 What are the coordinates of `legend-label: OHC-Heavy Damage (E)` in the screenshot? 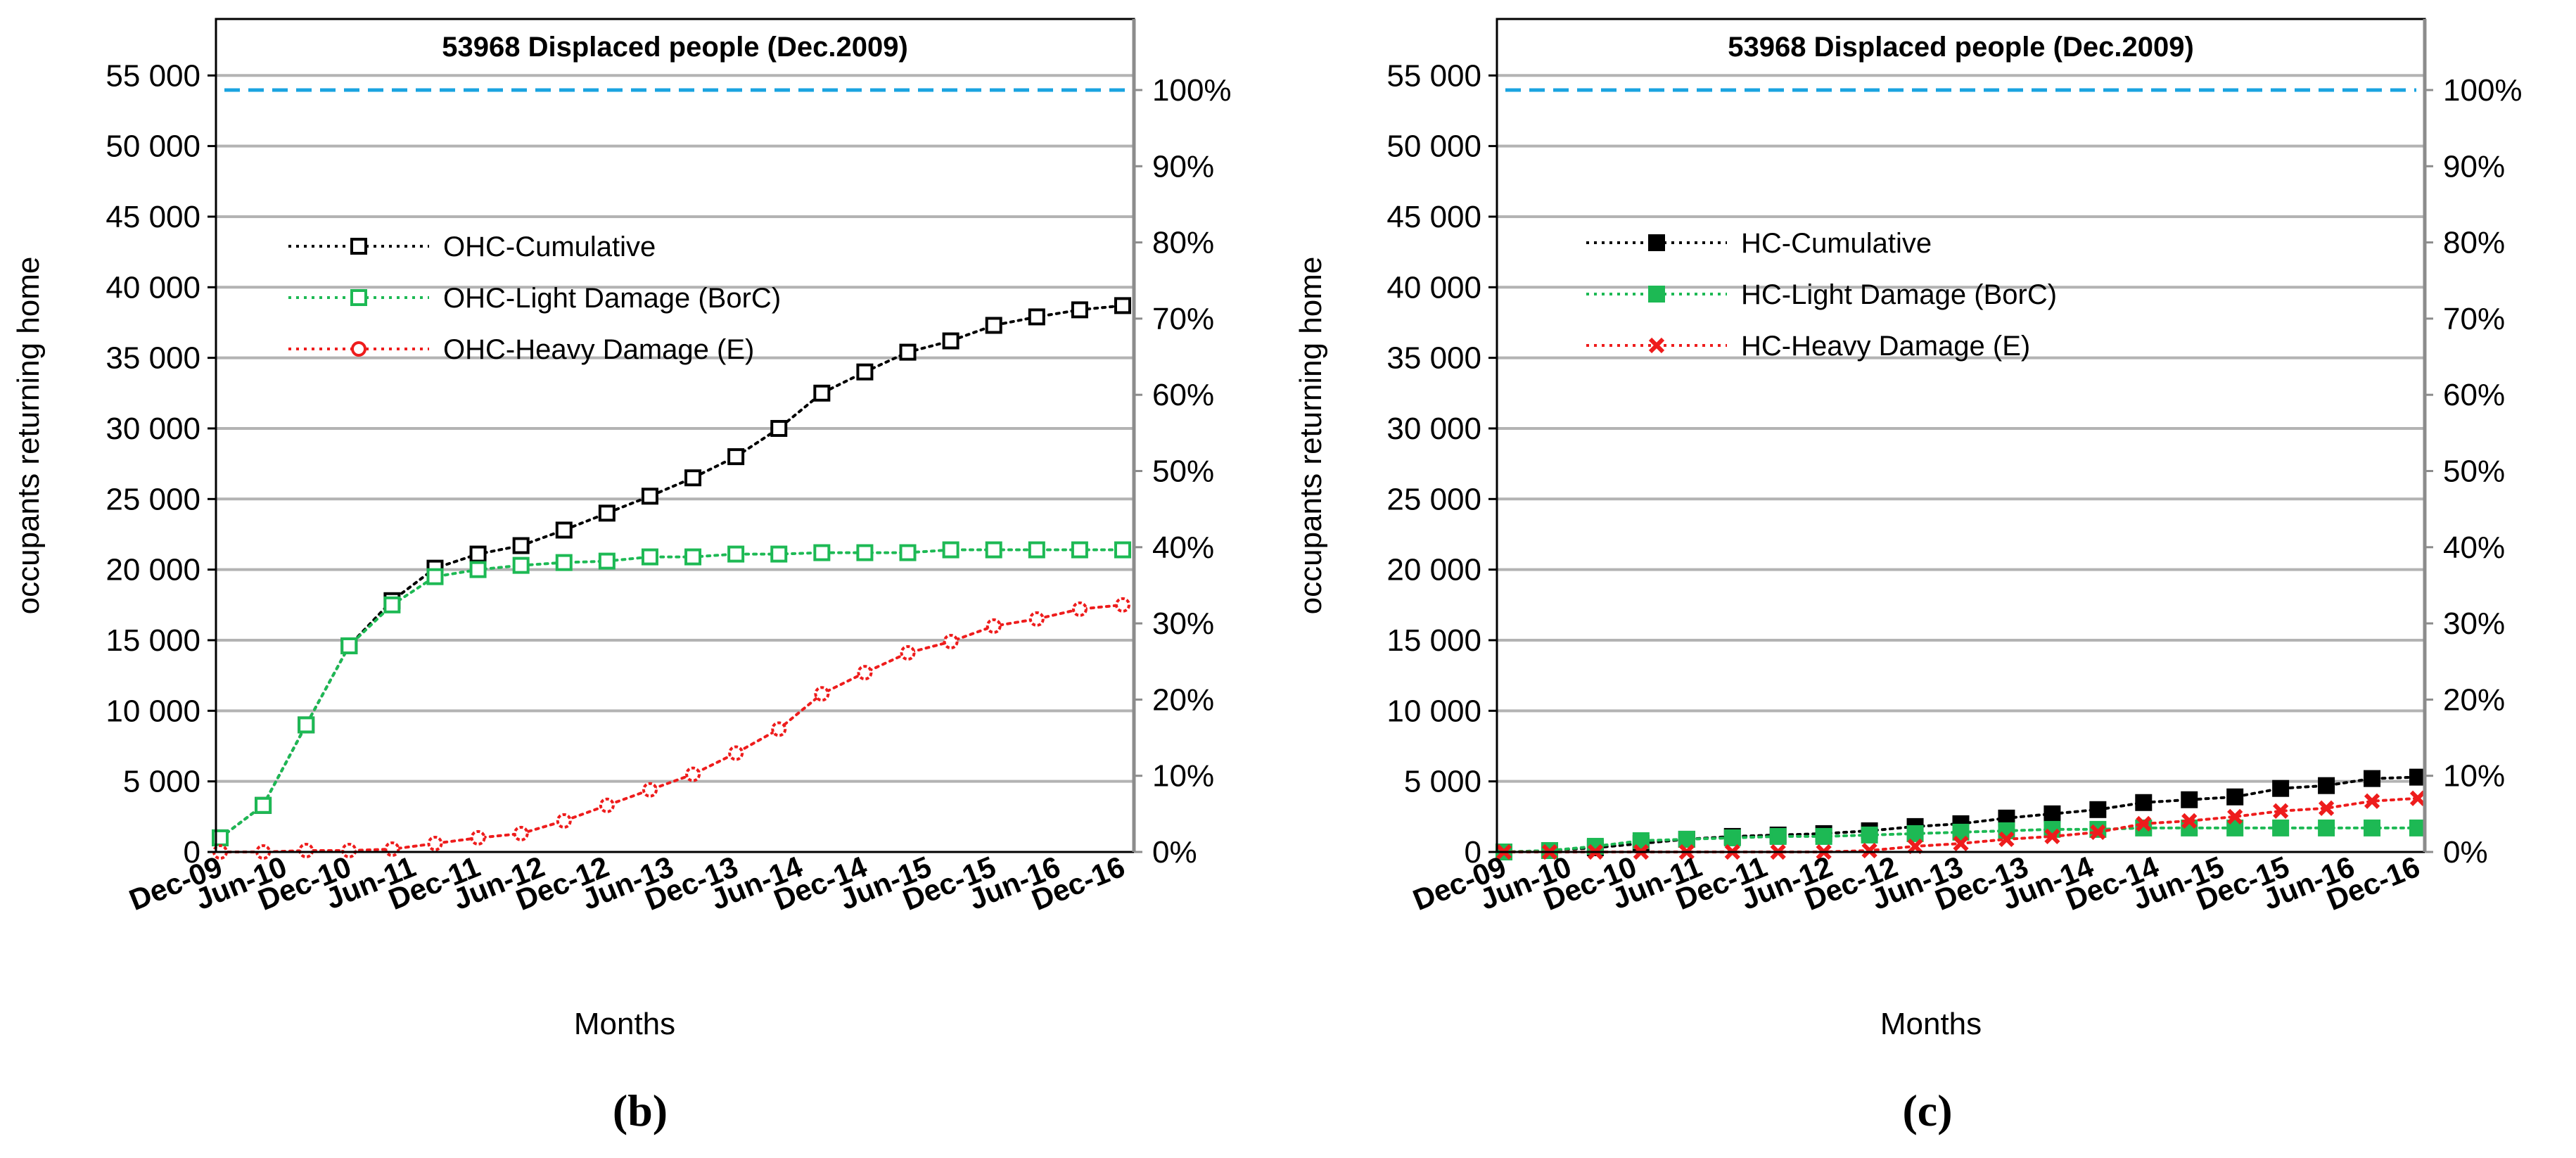 It's located at (598, 349).